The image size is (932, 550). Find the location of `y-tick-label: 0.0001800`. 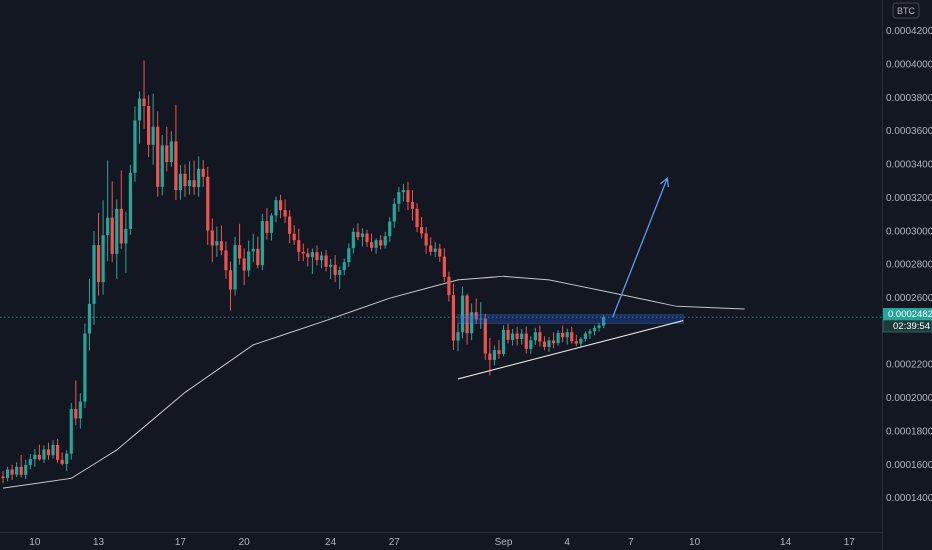

y-tick-label: 0.0001800 is located at coordinates (909, 431).